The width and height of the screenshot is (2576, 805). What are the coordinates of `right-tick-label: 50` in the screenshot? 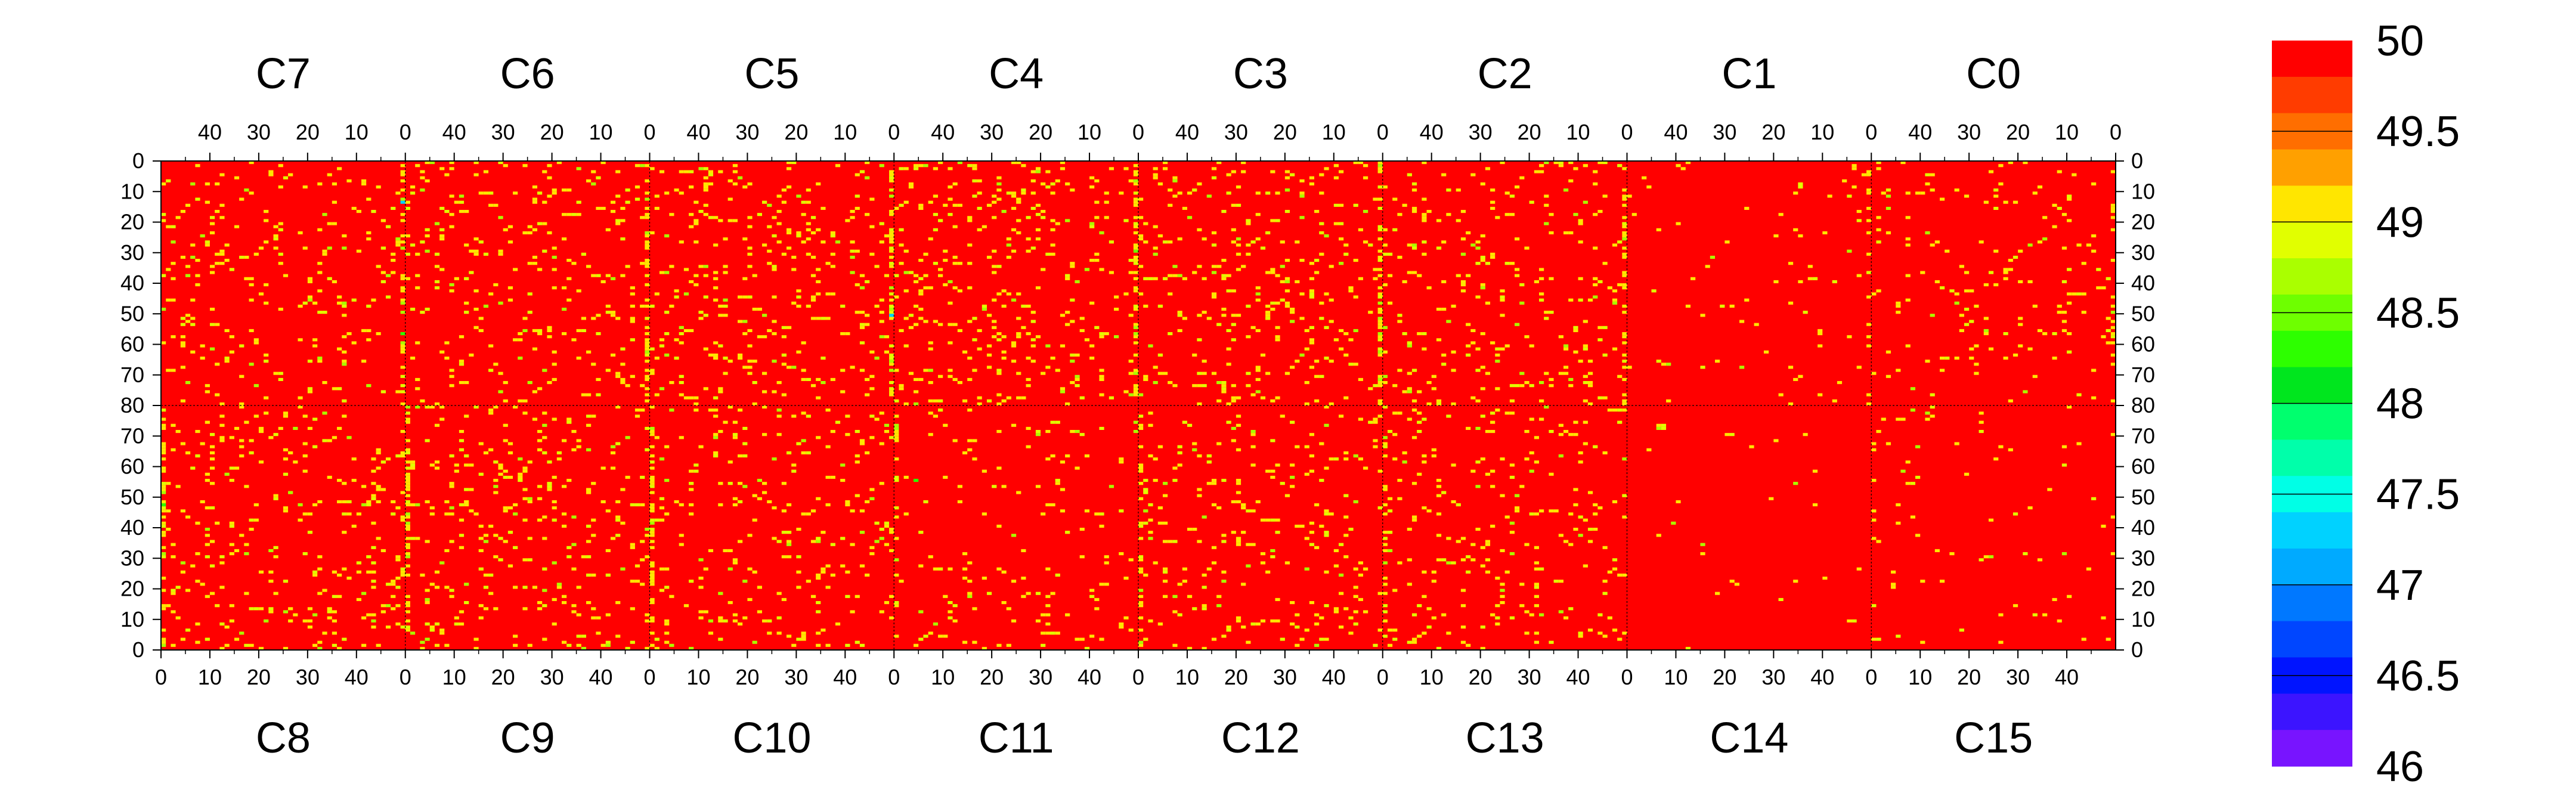 It's located at (2143, 497).